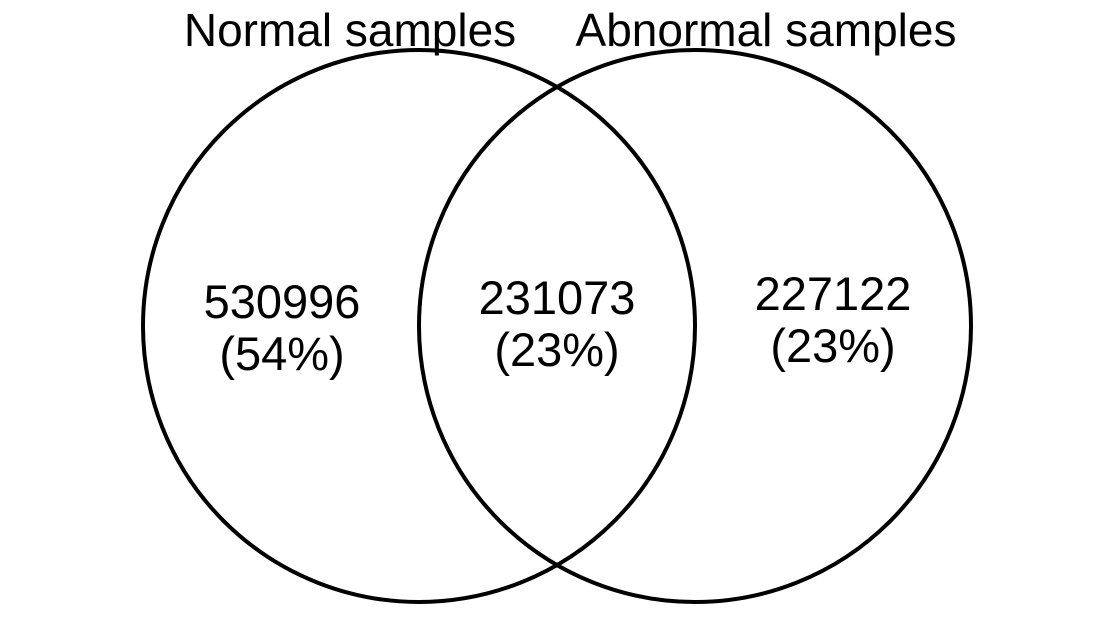  I want to click on normal-samples-label: Normal samples, so click(350, 30).